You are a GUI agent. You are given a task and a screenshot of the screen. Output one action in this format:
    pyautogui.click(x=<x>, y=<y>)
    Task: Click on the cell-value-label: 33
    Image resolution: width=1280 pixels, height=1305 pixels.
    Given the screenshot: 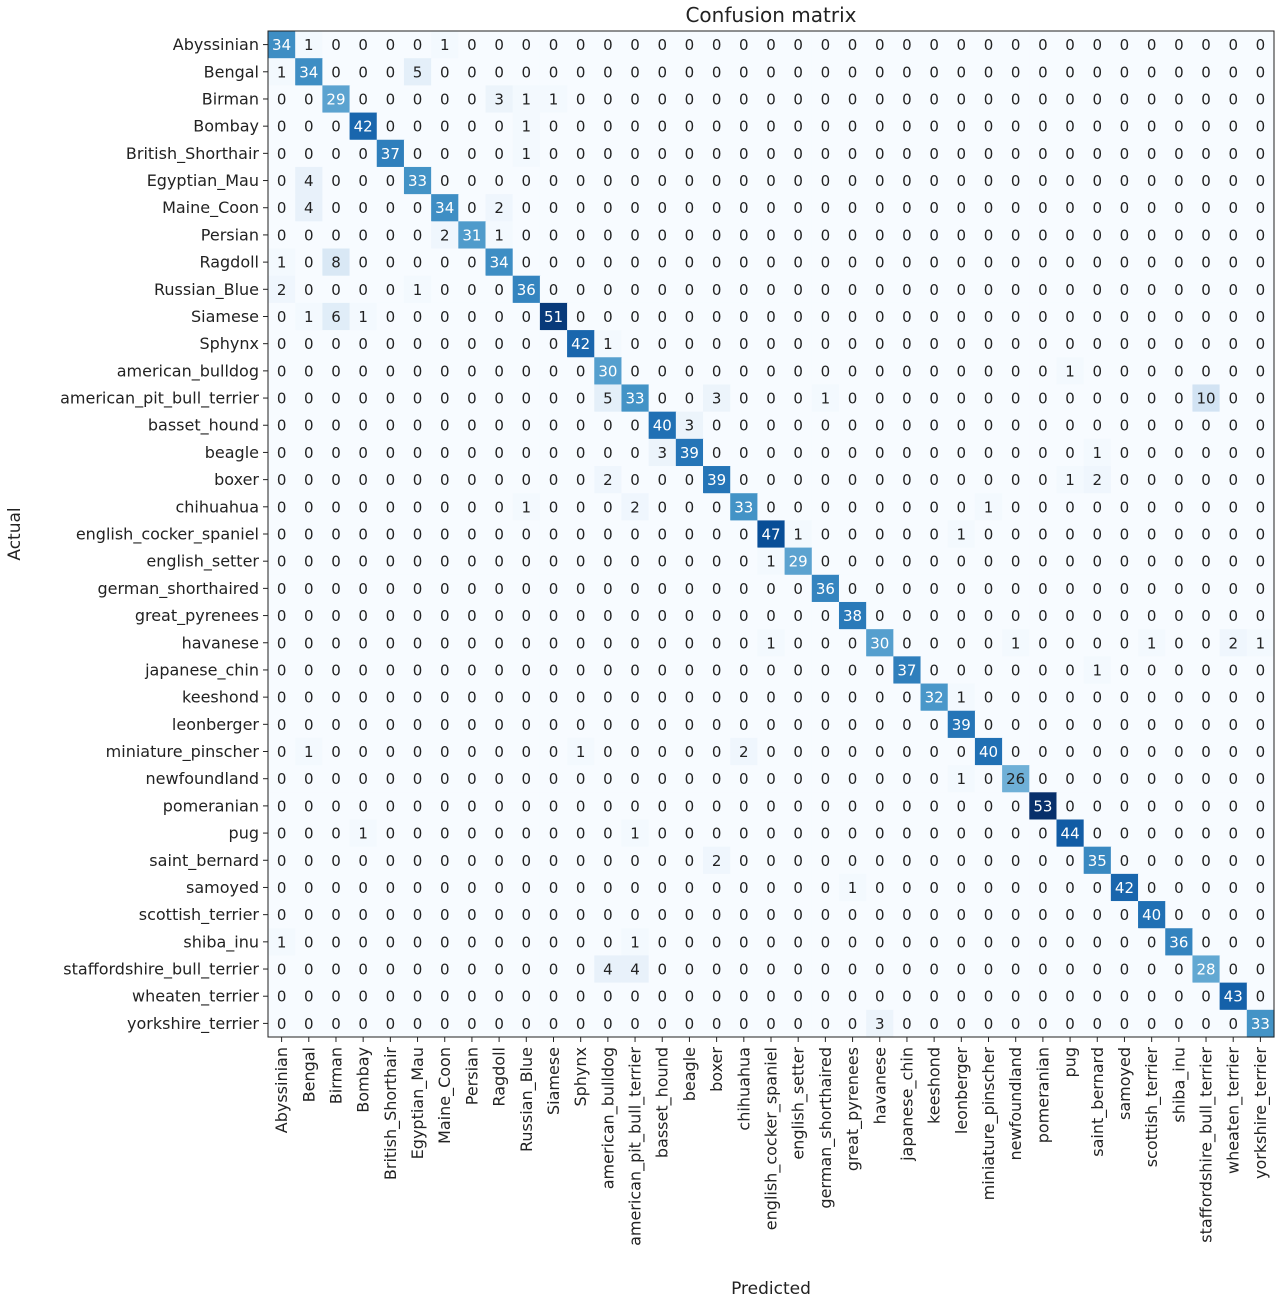 What is the action you would take?
    pyautogui.click(x=635, y=399)
    